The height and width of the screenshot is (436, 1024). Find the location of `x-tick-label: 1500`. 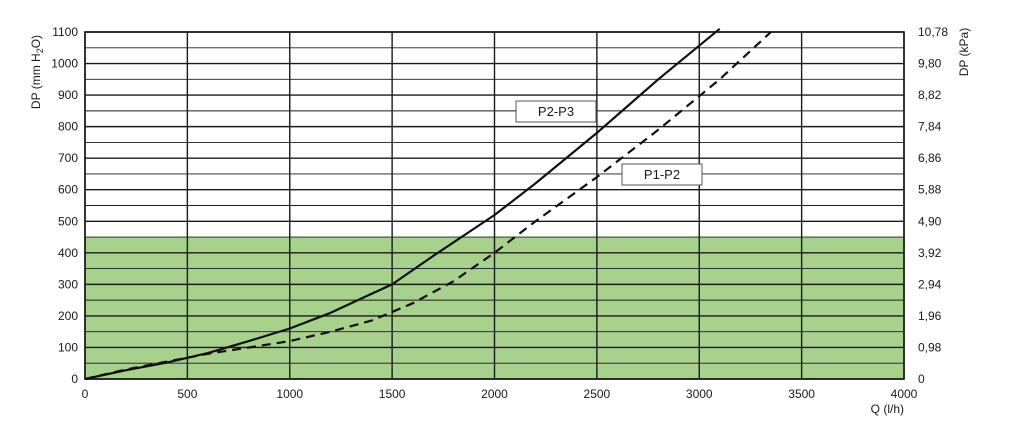

x-tick-label: 1500 is located at coordinates (392, 394).